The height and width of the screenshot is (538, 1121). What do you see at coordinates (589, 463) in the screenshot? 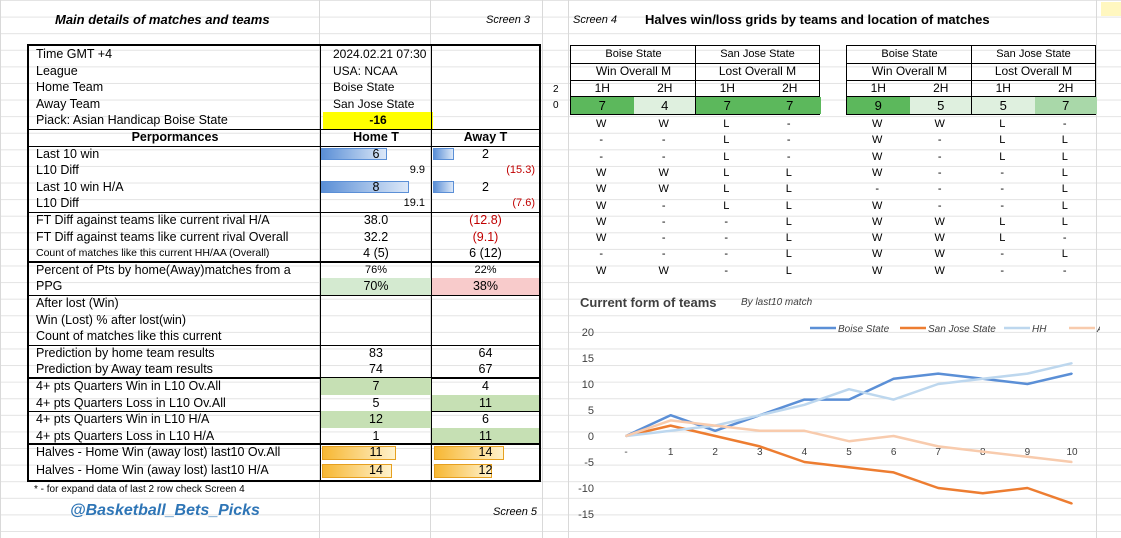
I see `y-tick-label: -5` at bounding box center [589, 463].